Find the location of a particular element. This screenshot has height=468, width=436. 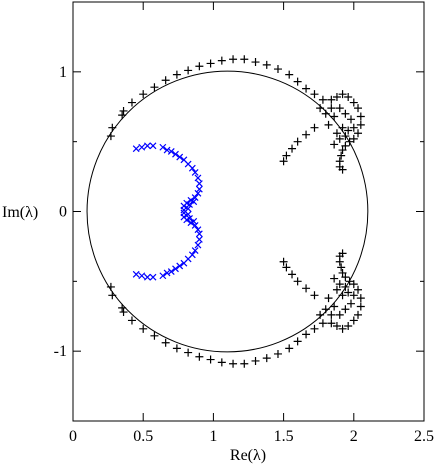

x-tick-label: 0.5 is located at coordinates (143, 436).